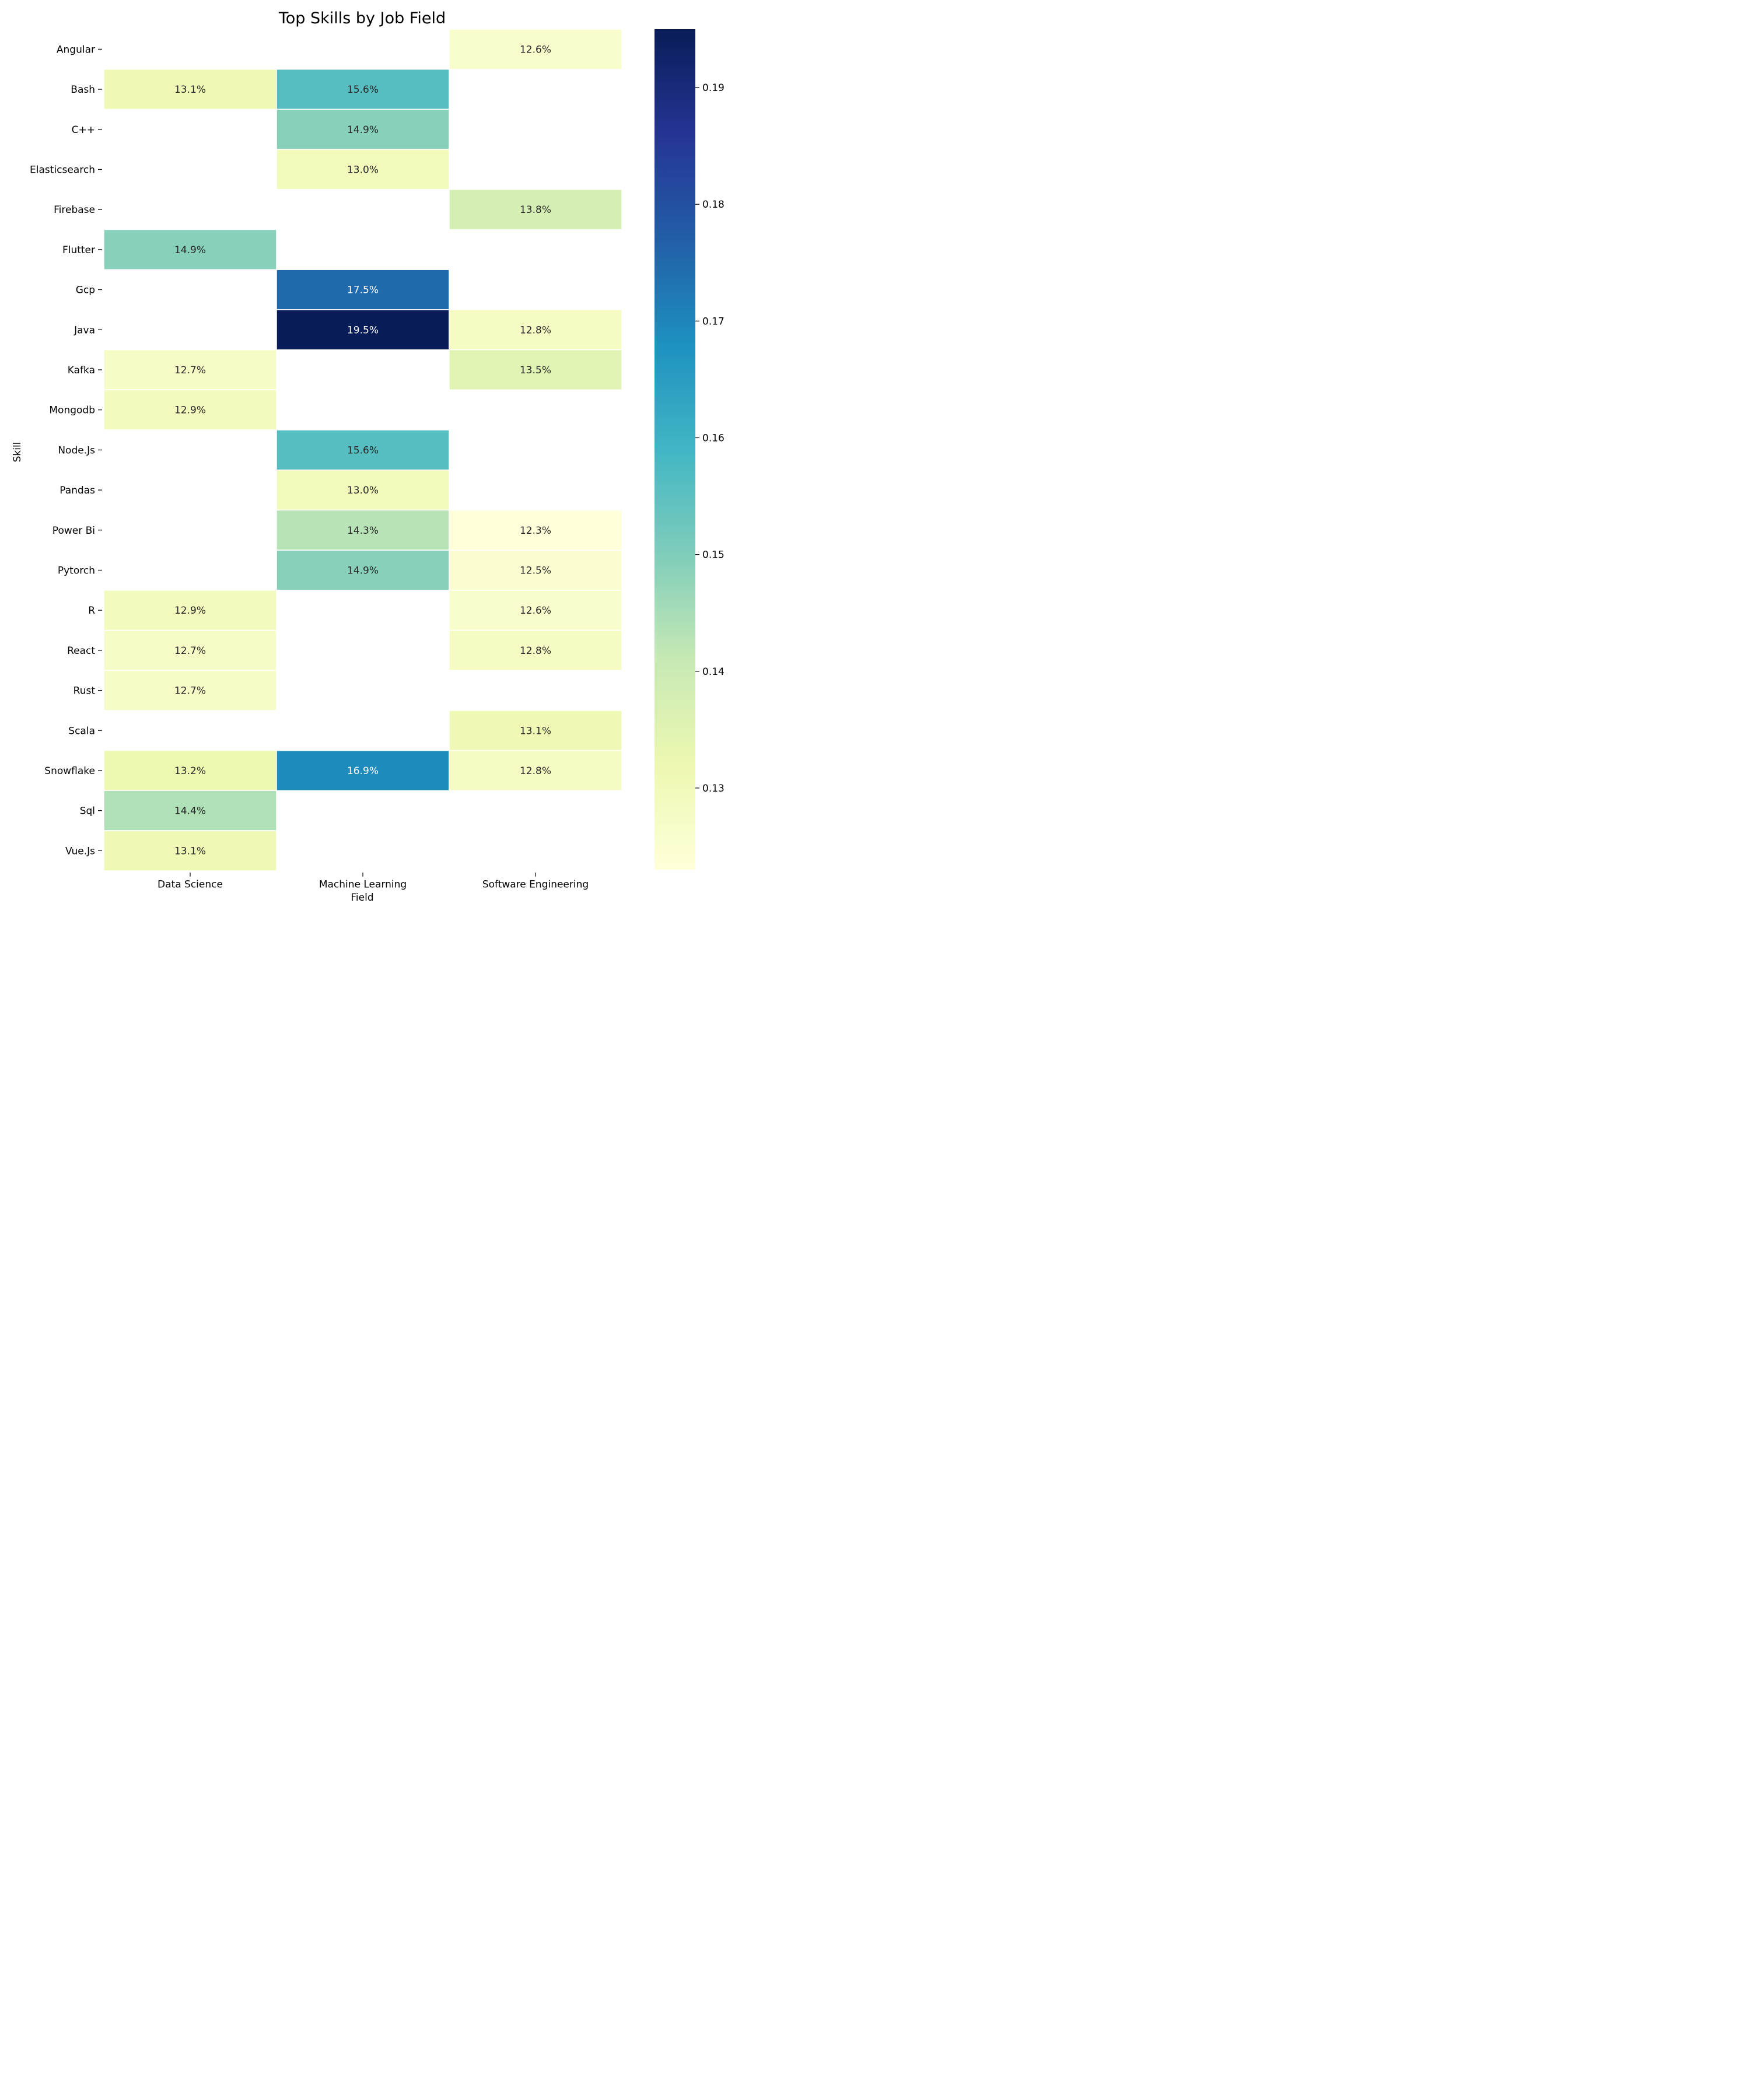  What do you see at coordinates (362, 898) in the screenshot?
I see `x-axis-label: Field` at bounding box center [362, 898].